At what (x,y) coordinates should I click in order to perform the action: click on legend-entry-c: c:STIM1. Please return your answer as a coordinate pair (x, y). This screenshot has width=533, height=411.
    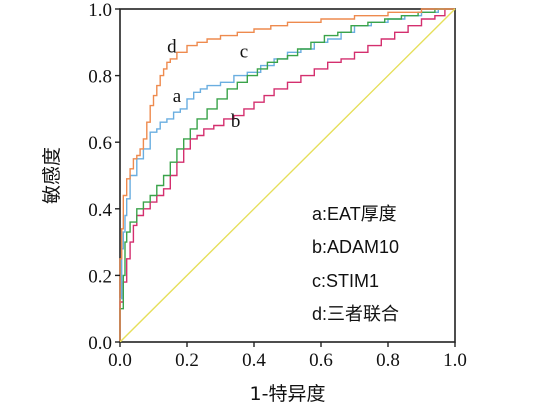
    Looking at the image, I should click on (345, 281).